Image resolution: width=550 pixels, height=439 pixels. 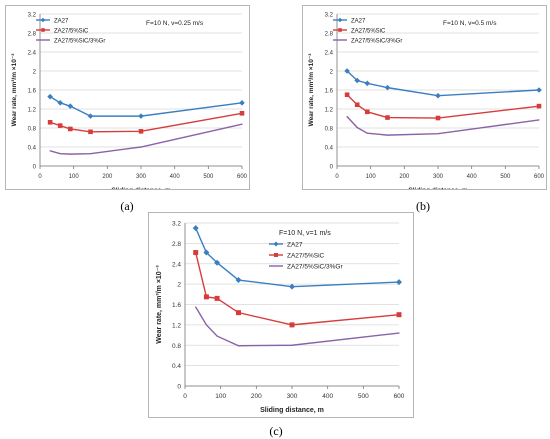 I want to click on condition-label: F=10 N, v=0.25 m/s, so click(x=175, y=23).